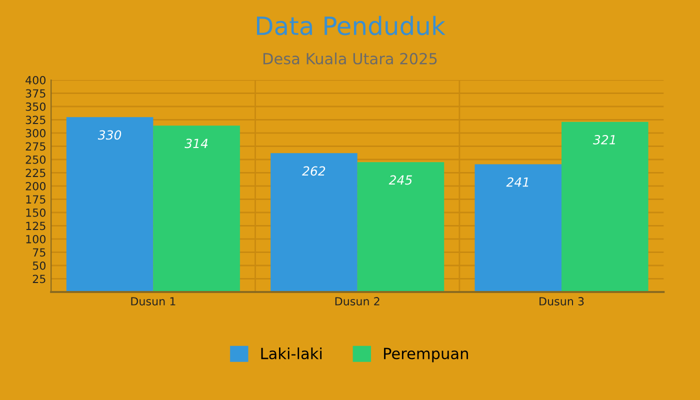 The width and height of the screenshot is (700, 400). I want to click on y-tick-label: 50, so click(39, 265).